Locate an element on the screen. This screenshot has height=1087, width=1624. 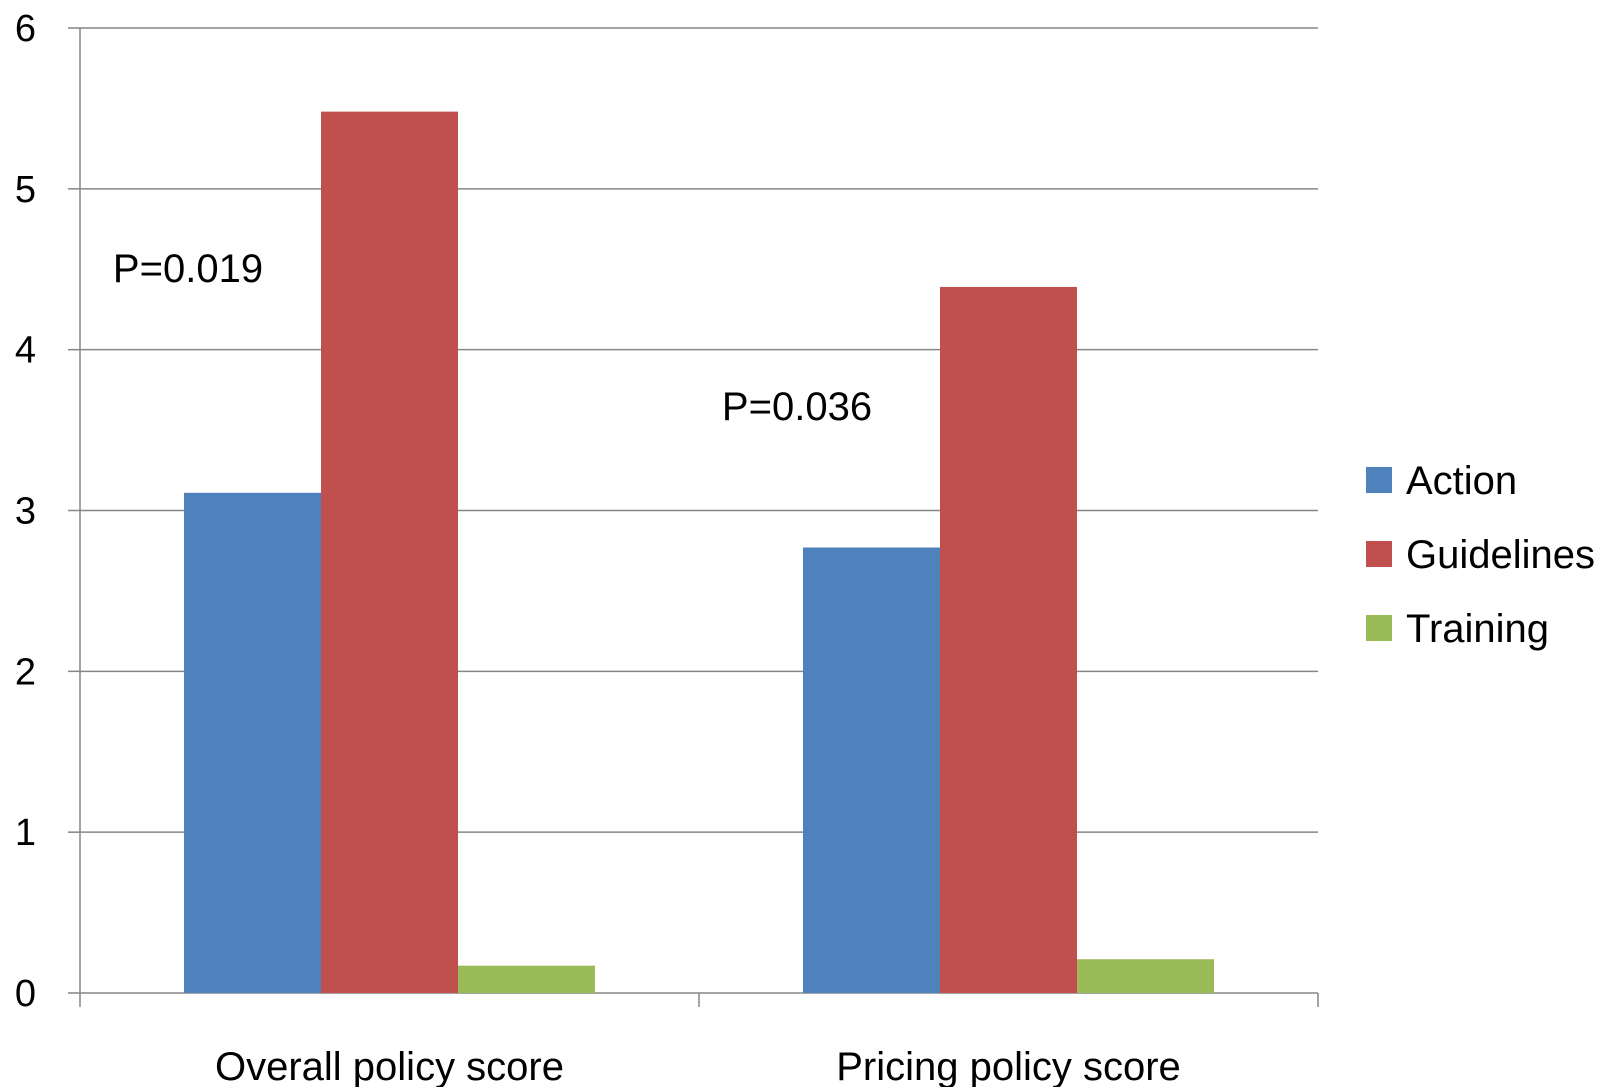
y-tick-label: 0 is located at coordinates (25, 994).